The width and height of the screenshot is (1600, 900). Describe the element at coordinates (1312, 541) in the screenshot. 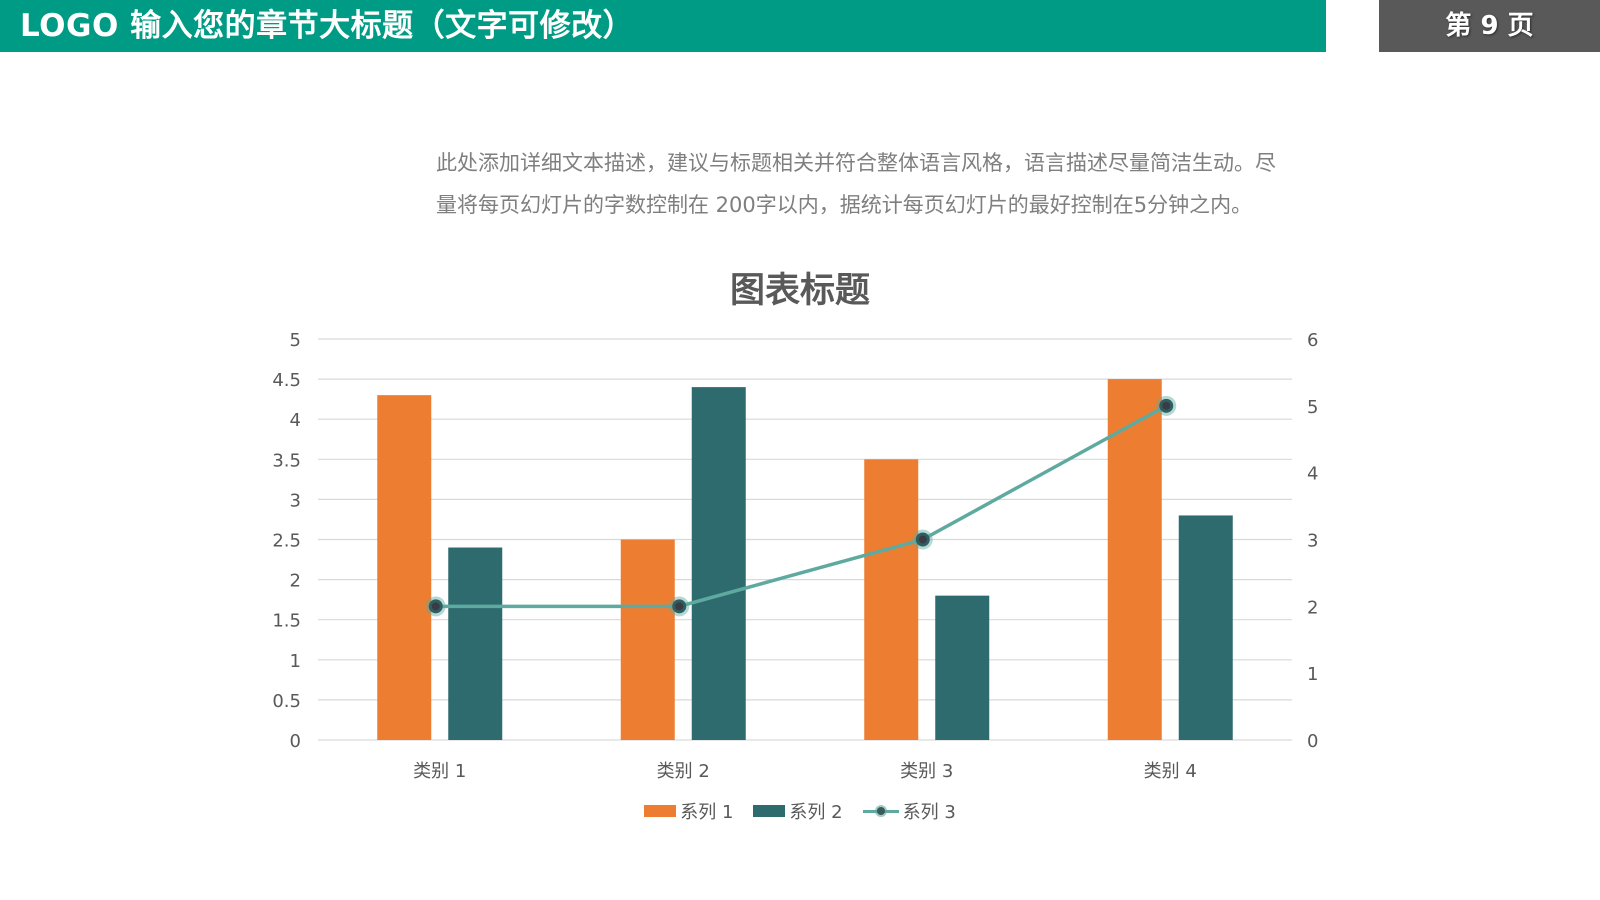

I see `right-axis-tick: 3` at that location.